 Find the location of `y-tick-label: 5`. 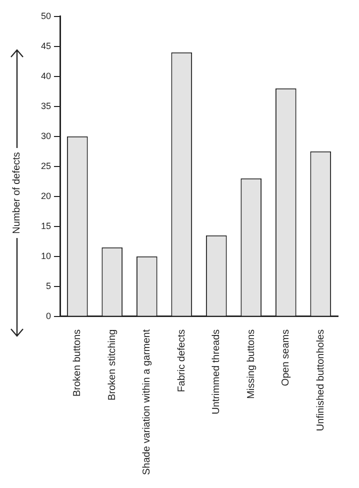

y-tick-label: 5 is located at coordinates (49, 285).